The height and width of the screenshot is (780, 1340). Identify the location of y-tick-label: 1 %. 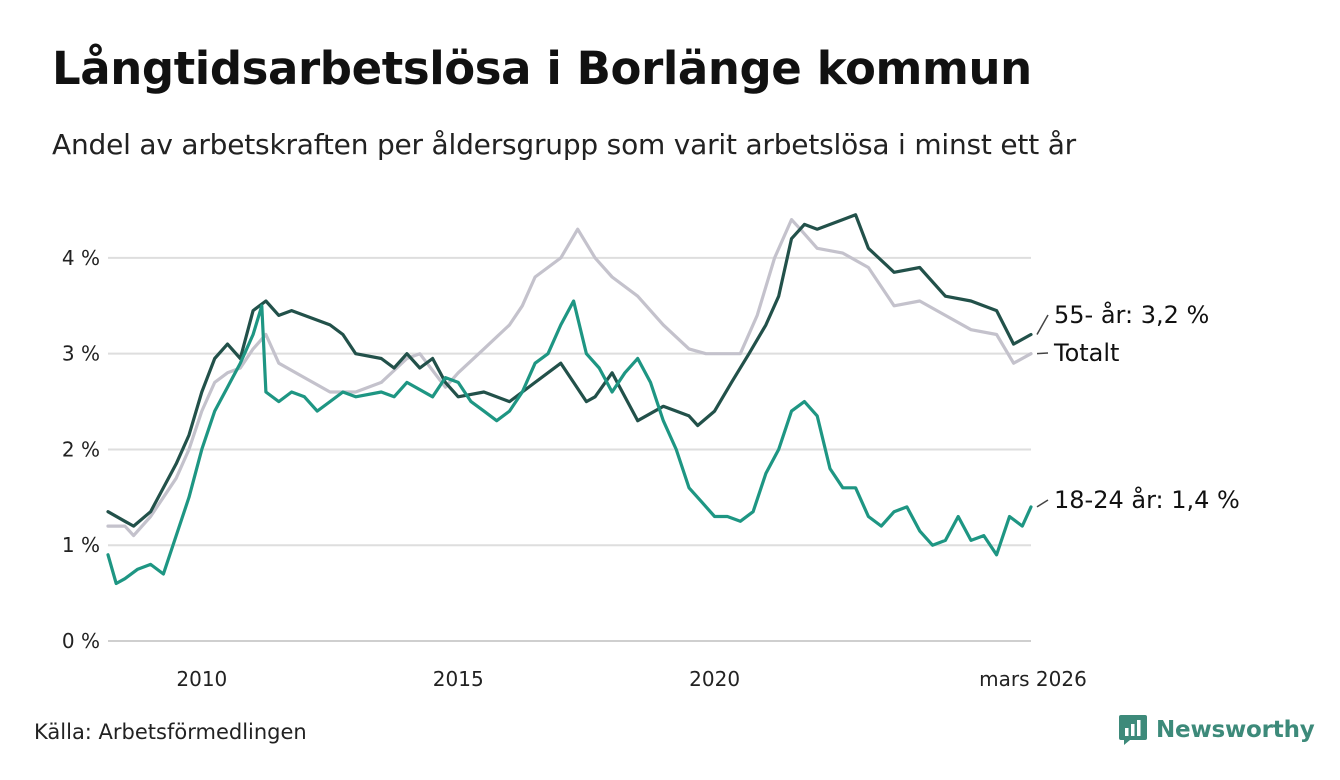
(81, 545).